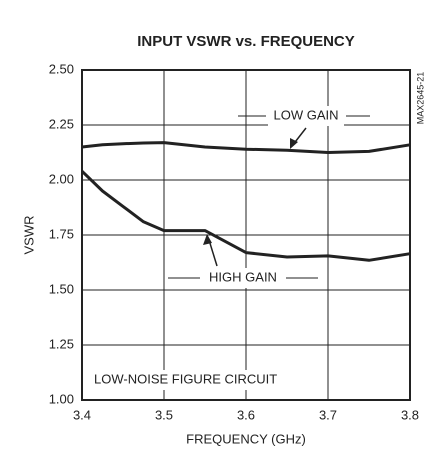  What do you see at coordinates (61, 68) in the screenshot?
I see `y-tick-label: 2.50` at bounding box center [61, 68].